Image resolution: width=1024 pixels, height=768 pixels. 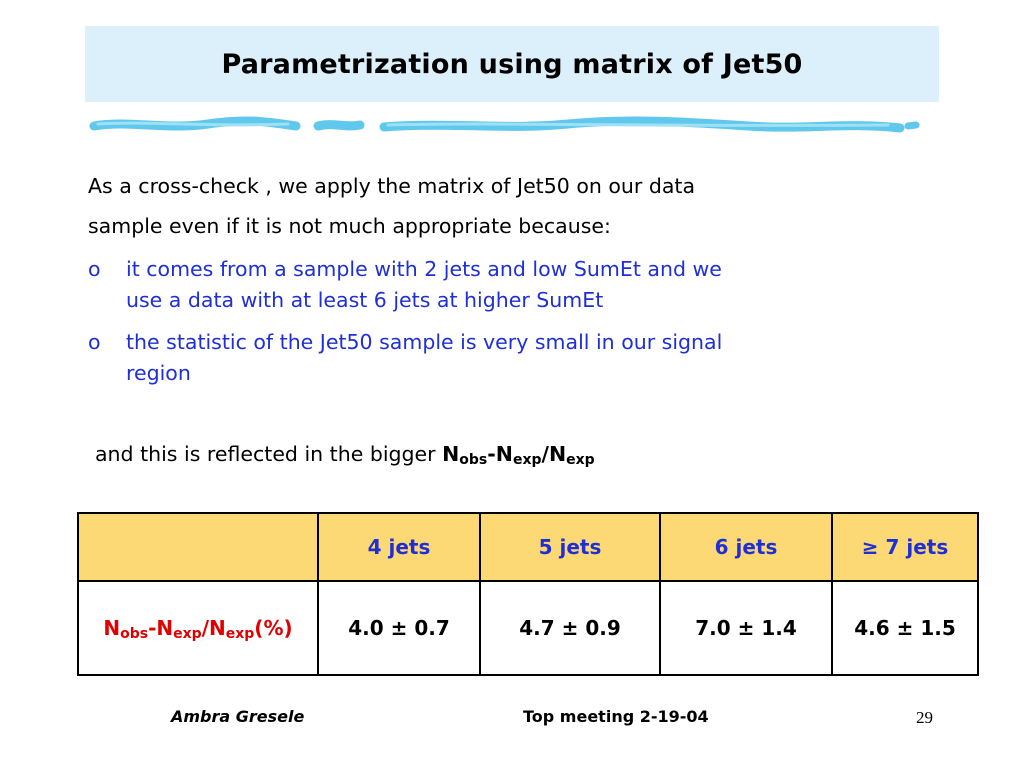 I want to click on header-cell-7-plus-jets: ≥ 7 jets, so click(x=905, y=547).